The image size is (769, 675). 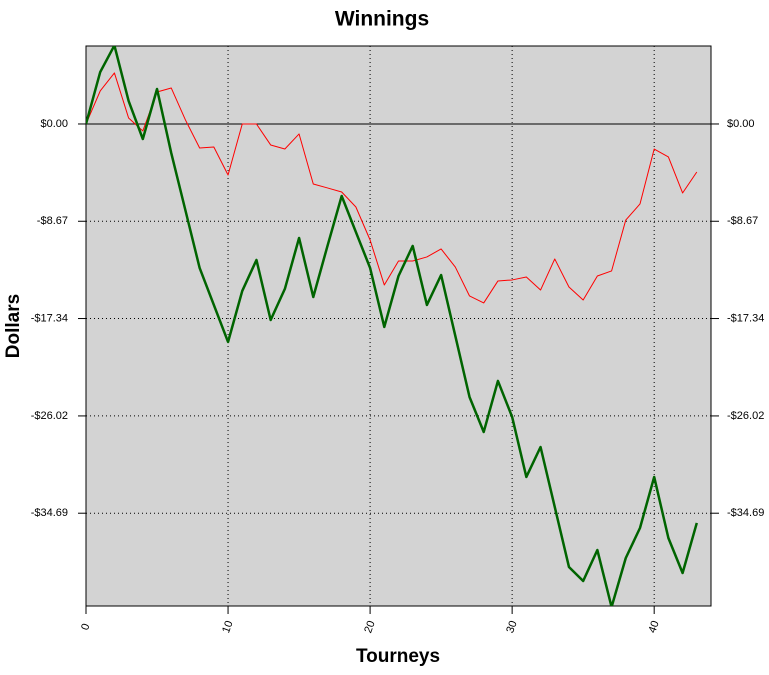 I want to click on chart-title: Winnings, so click(x=382, y=19).